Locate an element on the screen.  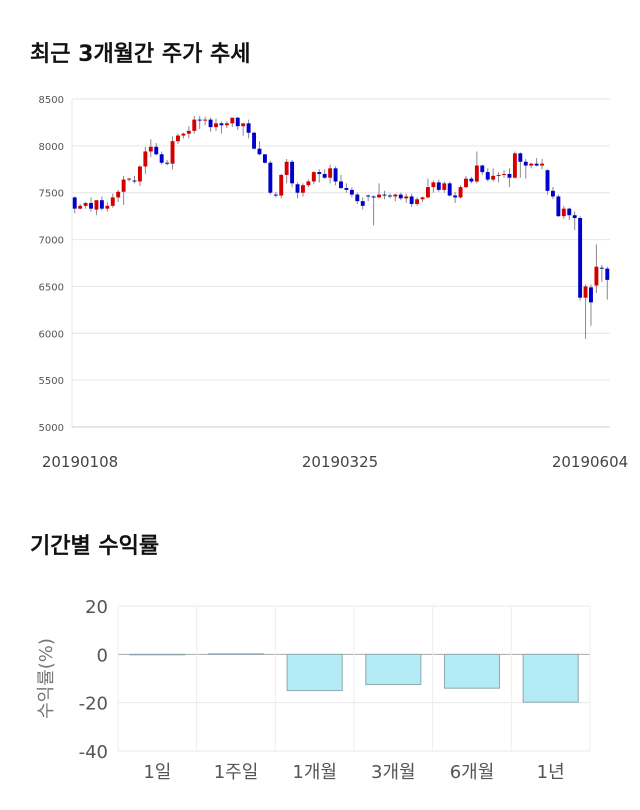
returns-y-tick-label: 0 is located at coordinates (102, 655).